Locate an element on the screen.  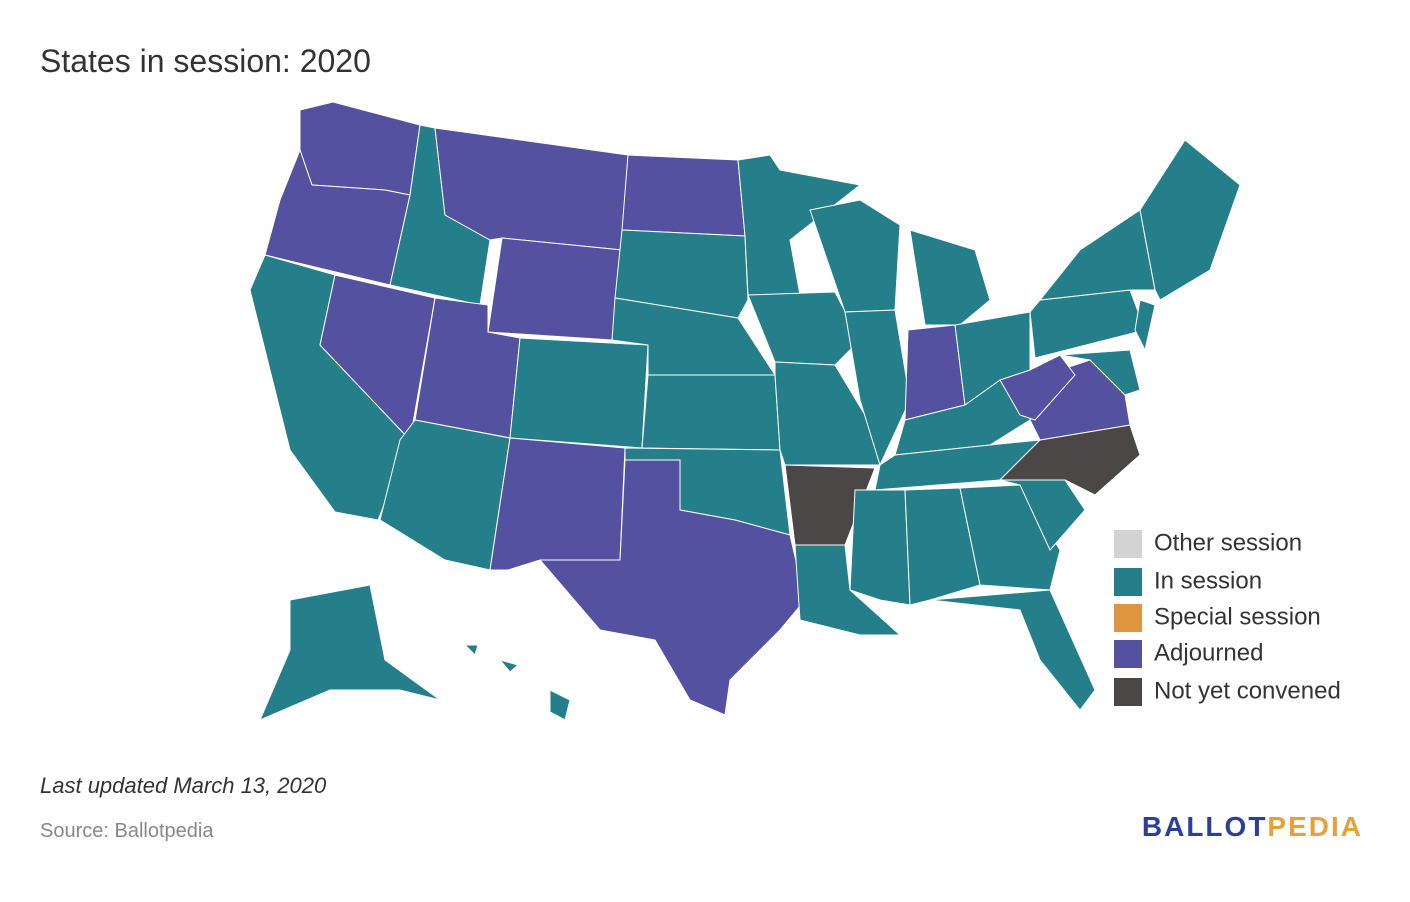
logo-part: BALLOT is located at coordinates (1205, 826).